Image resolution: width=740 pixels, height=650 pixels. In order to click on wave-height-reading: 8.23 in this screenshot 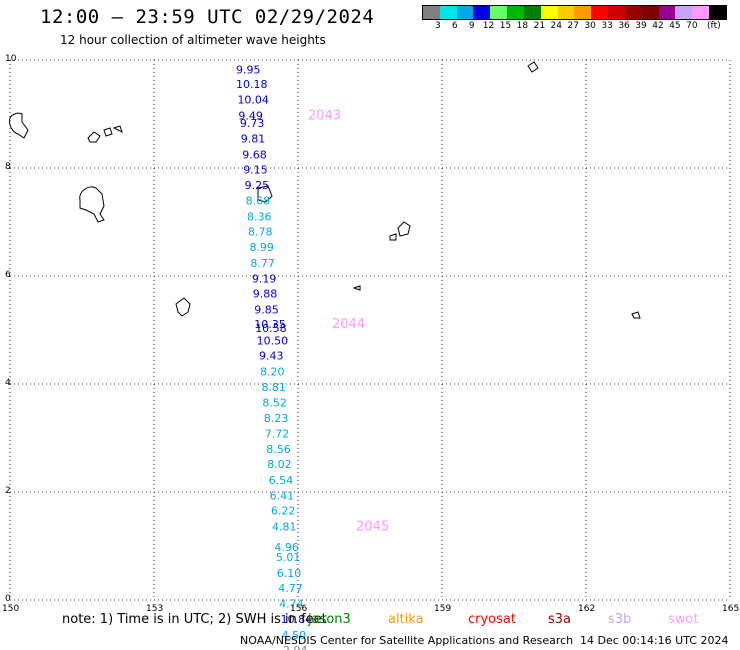, I will do `click(276, 418)`.